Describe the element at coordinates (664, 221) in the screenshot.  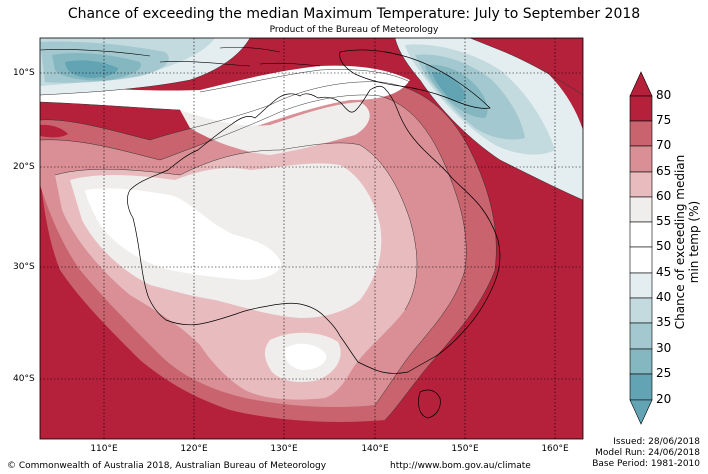
I see `colorbar-tick-55: 55` at that location.